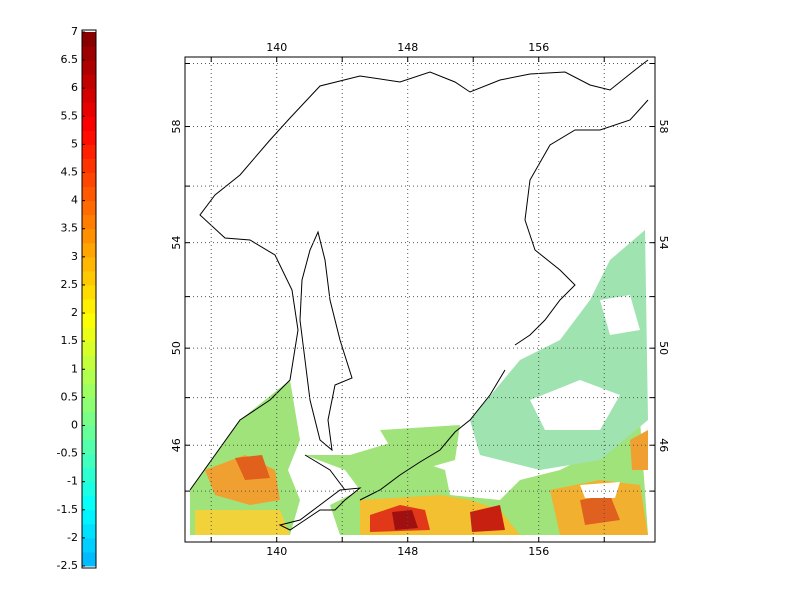 The height and width of the screenshot is (600, 800). What do you see at coordinates (70, 172) in the screenshot?
I see `colorbar-tick-label: 4.5` at bounding box center [70, 172].